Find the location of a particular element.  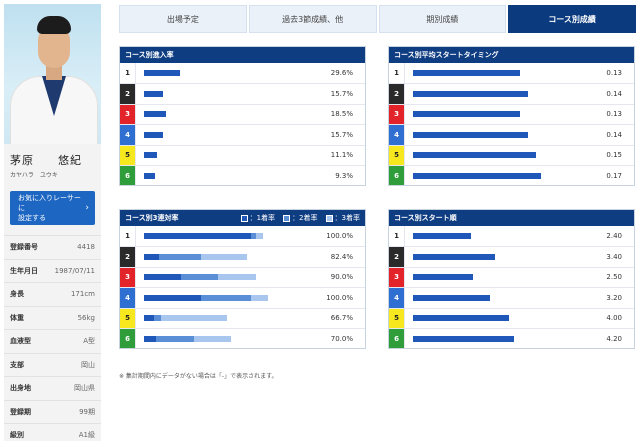

third-place-swatch is located at coordinates (329, 218).